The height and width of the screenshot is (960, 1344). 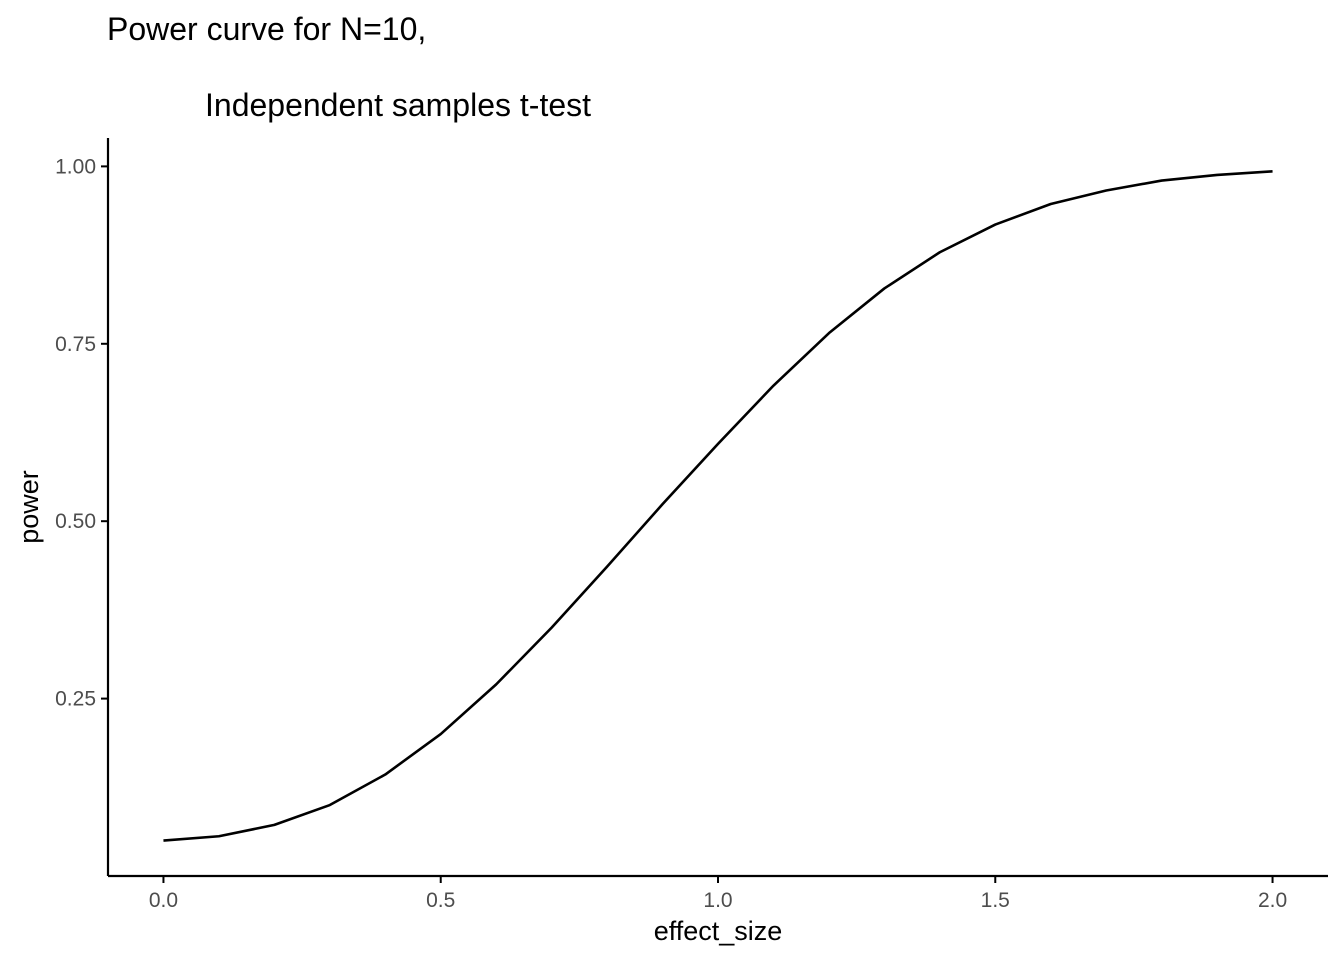 What do you see at coordinates (75, 166) in the screenshot?
I see `y-tick-label: 1.00` at bounding box center [75, 166].